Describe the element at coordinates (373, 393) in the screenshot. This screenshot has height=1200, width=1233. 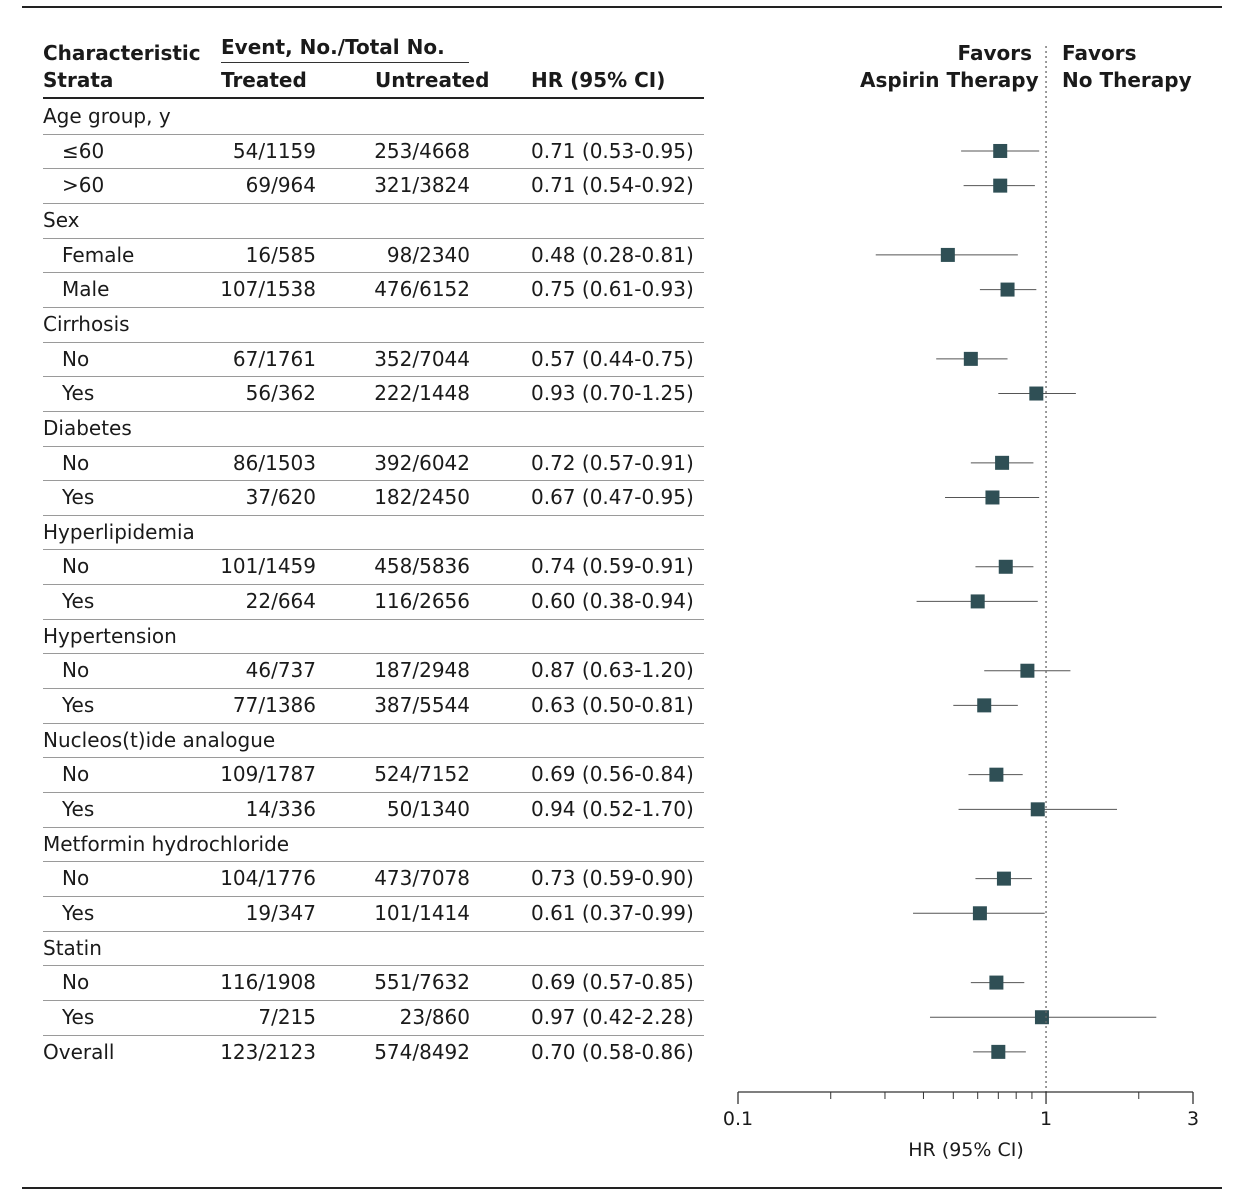
I see `table-row: Yes 56/362 222/1448 0.93 (0.70-1.25)` at that location.